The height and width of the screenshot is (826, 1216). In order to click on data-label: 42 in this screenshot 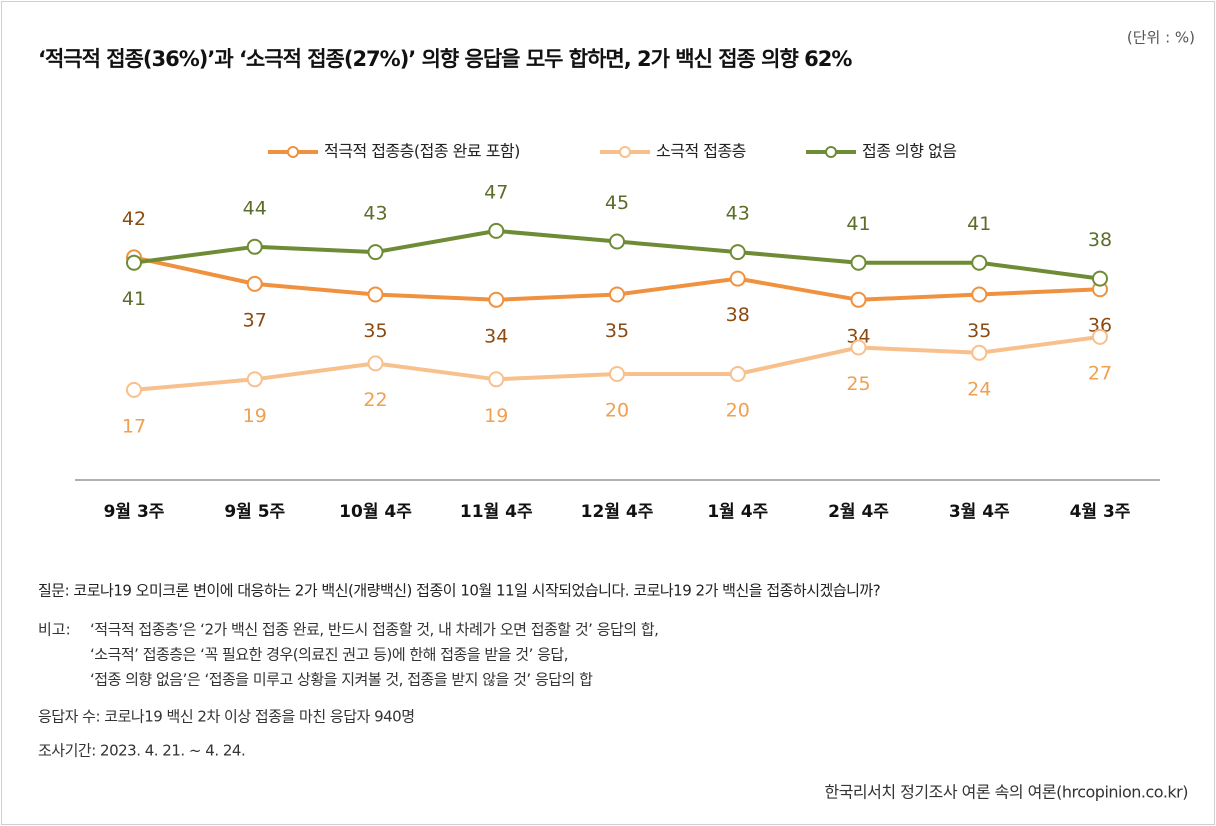, I will do `click(134, 219)`.